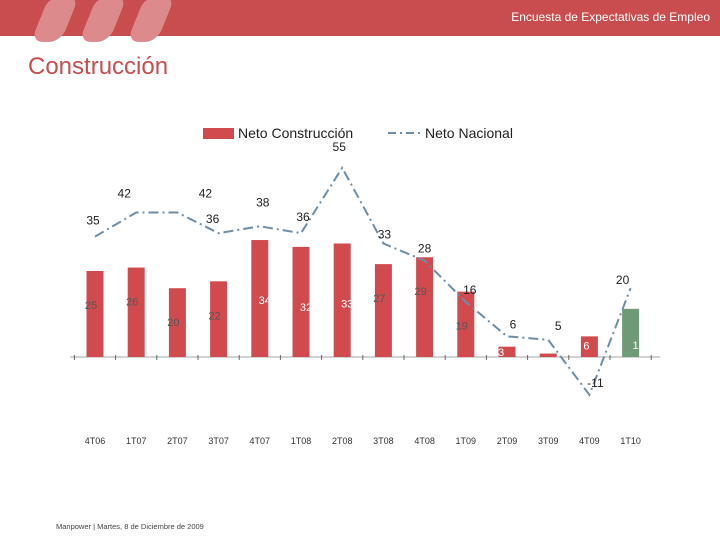  Describe the element at coordinates (136, 441) in the screenshot. I see `x-tick-label: 1T07` at that location.